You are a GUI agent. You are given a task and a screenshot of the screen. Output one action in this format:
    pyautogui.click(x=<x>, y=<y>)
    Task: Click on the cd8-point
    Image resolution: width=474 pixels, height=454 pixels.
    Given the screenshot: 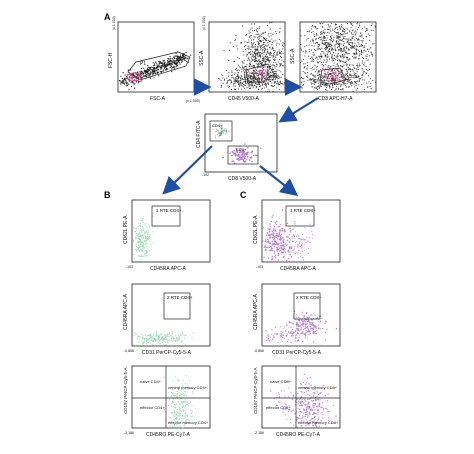 What is the action you would take?
    pyautogui.click(x=237, y=152)
    